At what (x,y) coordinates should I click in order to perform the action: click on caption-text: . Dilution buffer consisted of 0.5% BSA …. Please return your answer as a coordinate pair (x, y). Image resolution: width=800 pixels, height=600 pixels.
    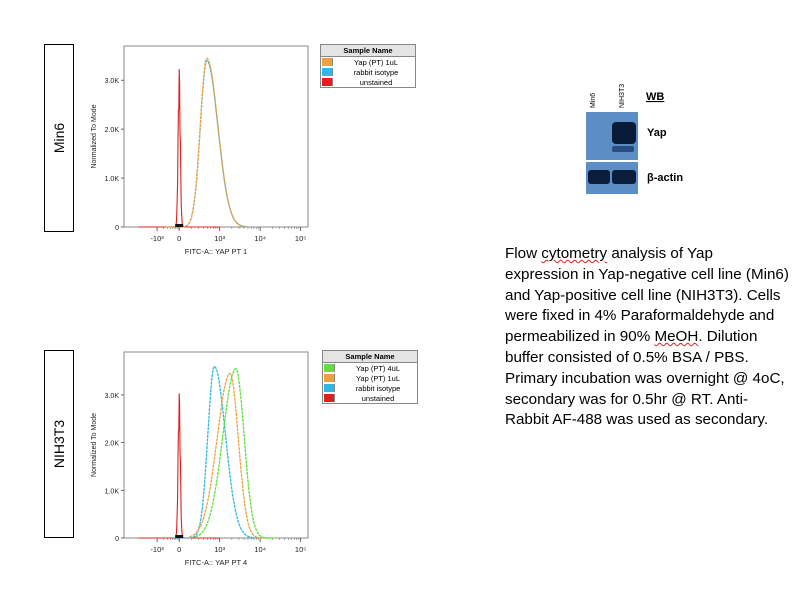
    Looking at the image, I should click on (645, 378).